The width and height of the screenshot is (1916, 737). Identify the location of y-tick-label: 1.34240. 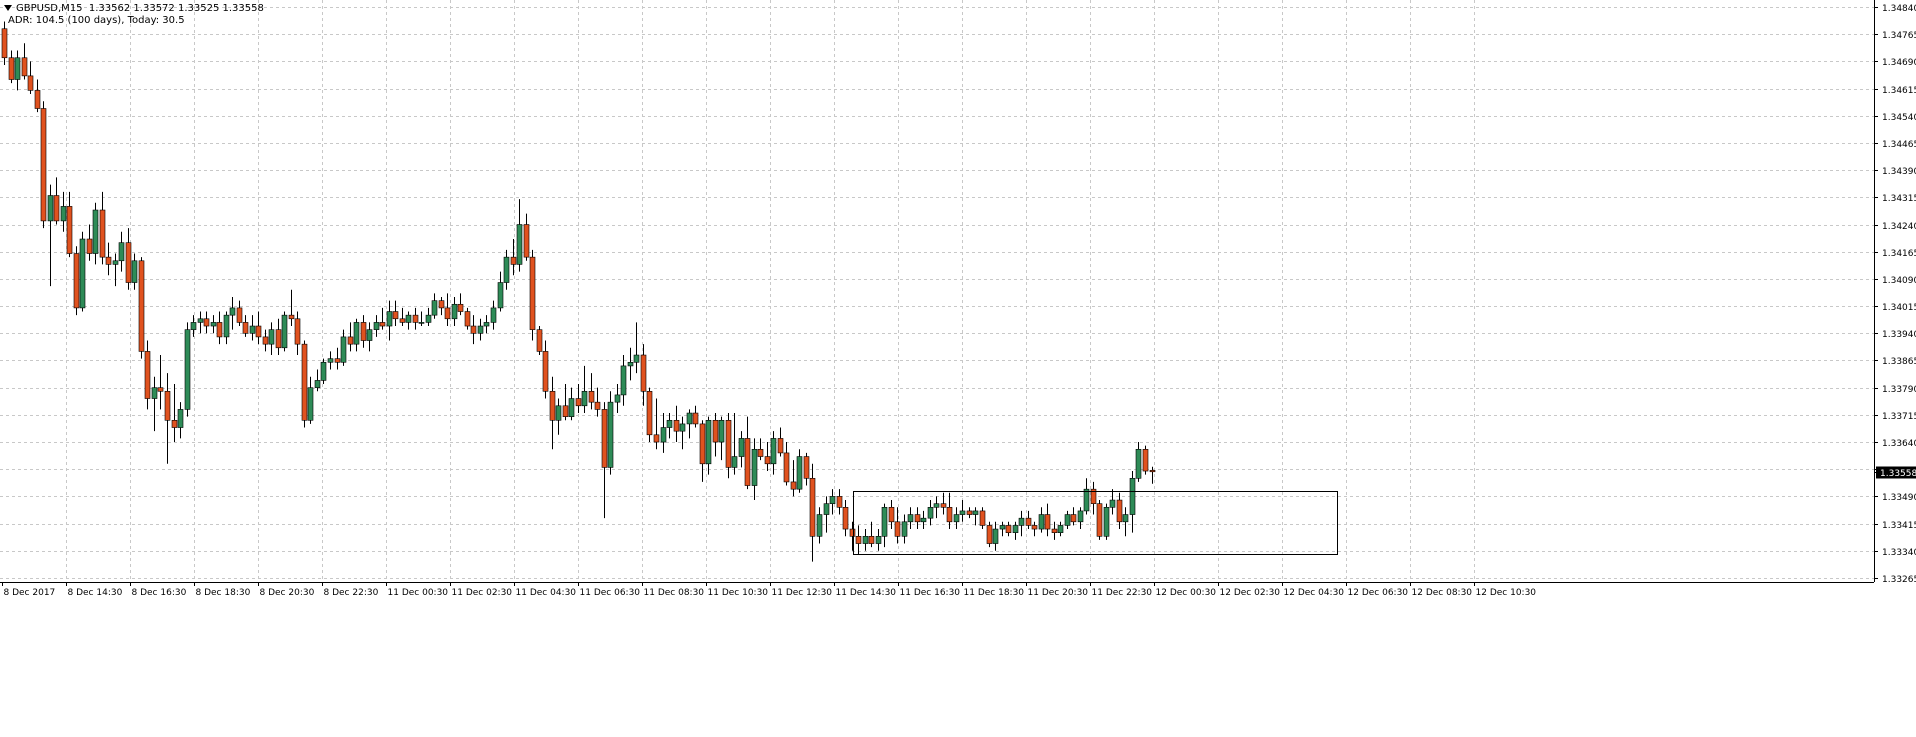
(1899, 227).